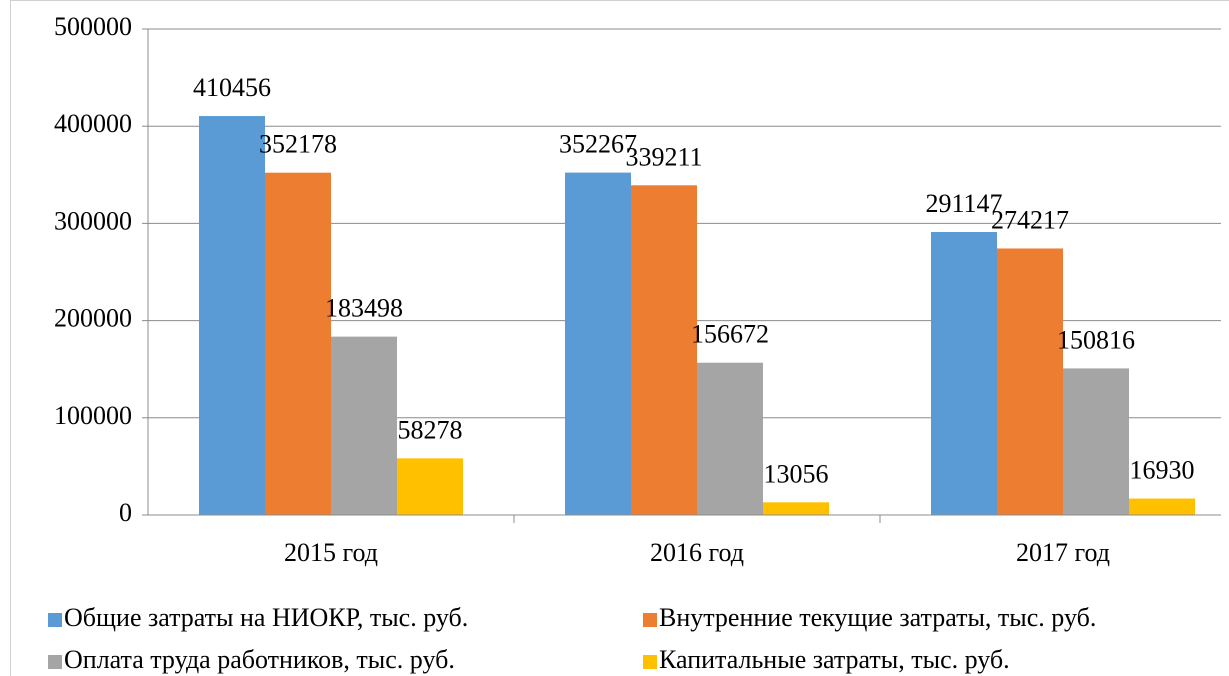 This screenshot has width=1229, height=676. What do you see at coordinates (834, 659) in the screenshot?
I see `legend-label: Капитальные затраты, тыс. руб.` at bounding box center [834, 659].